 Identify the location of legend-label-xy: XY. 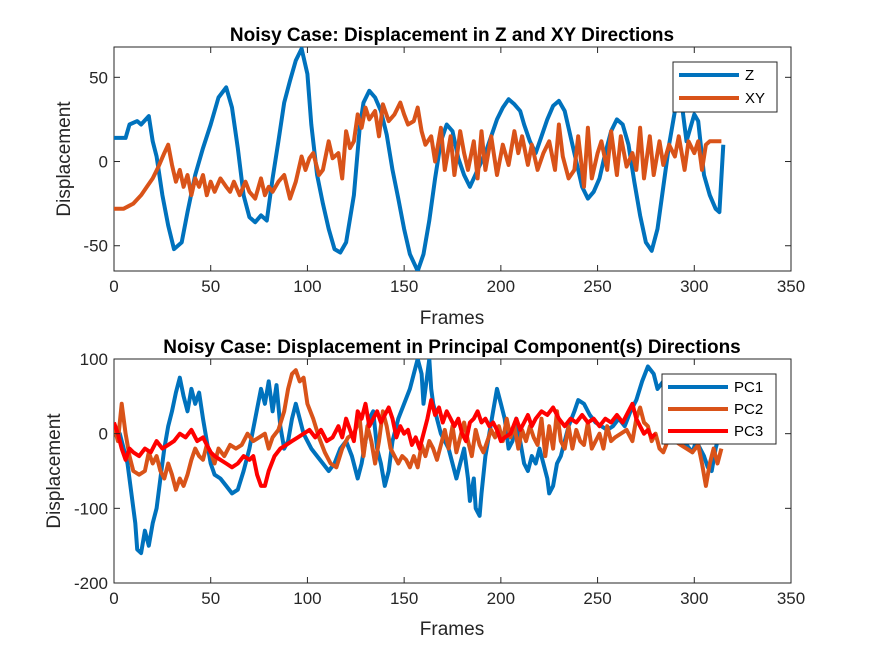
(755, 98).